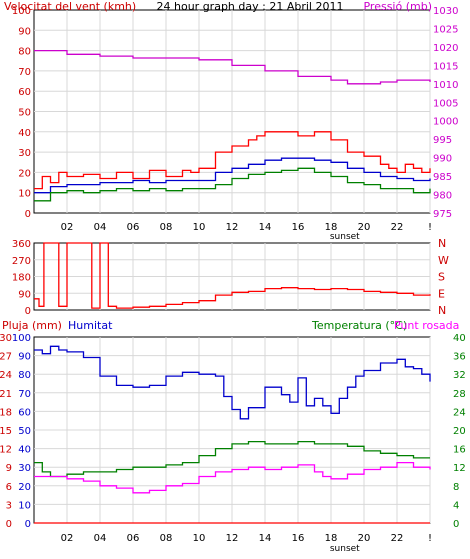  Describe the element at coordinates (232, 175) in the screenshot. I see `average-speed-line` at that location.